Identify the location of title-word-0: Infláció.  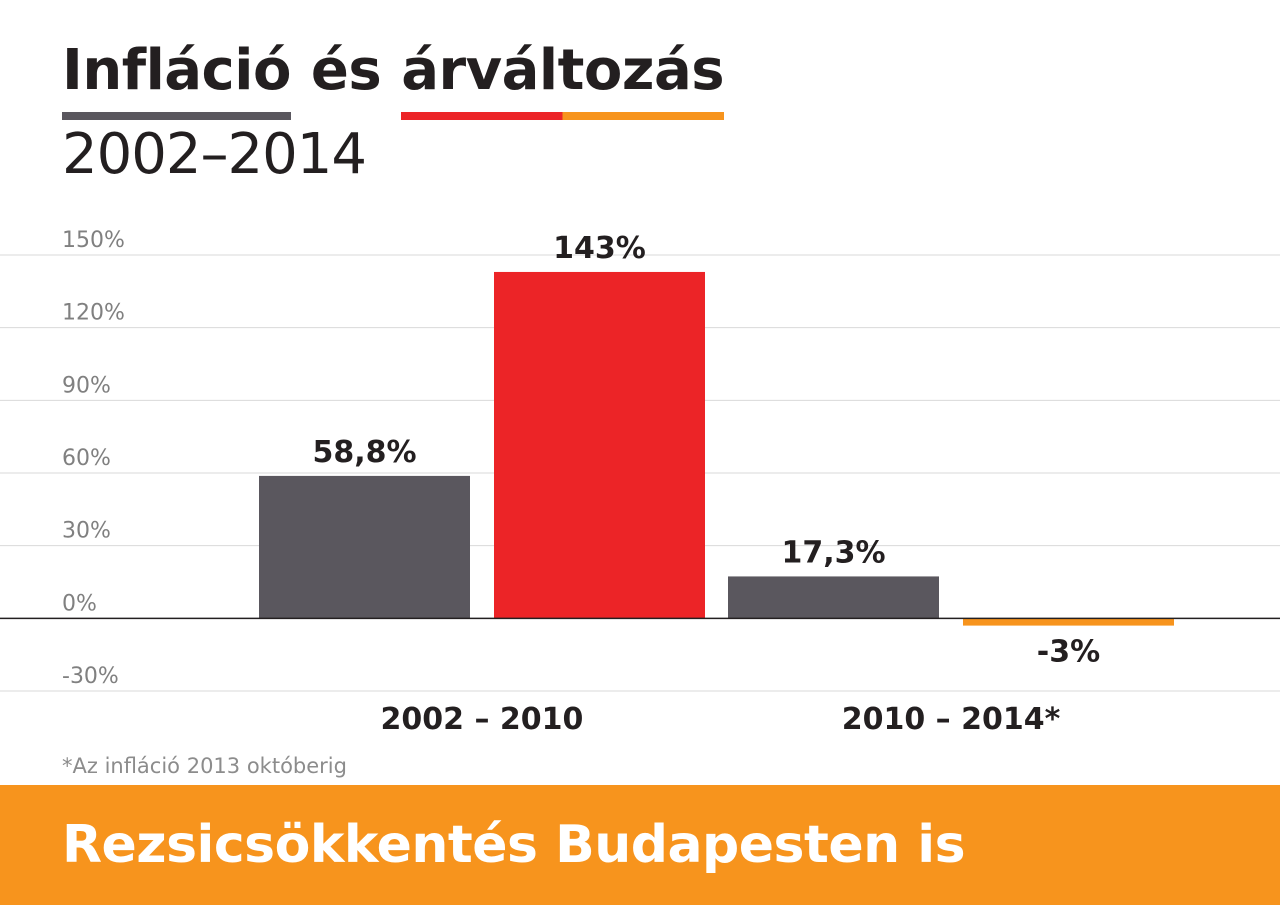
(176, 78).